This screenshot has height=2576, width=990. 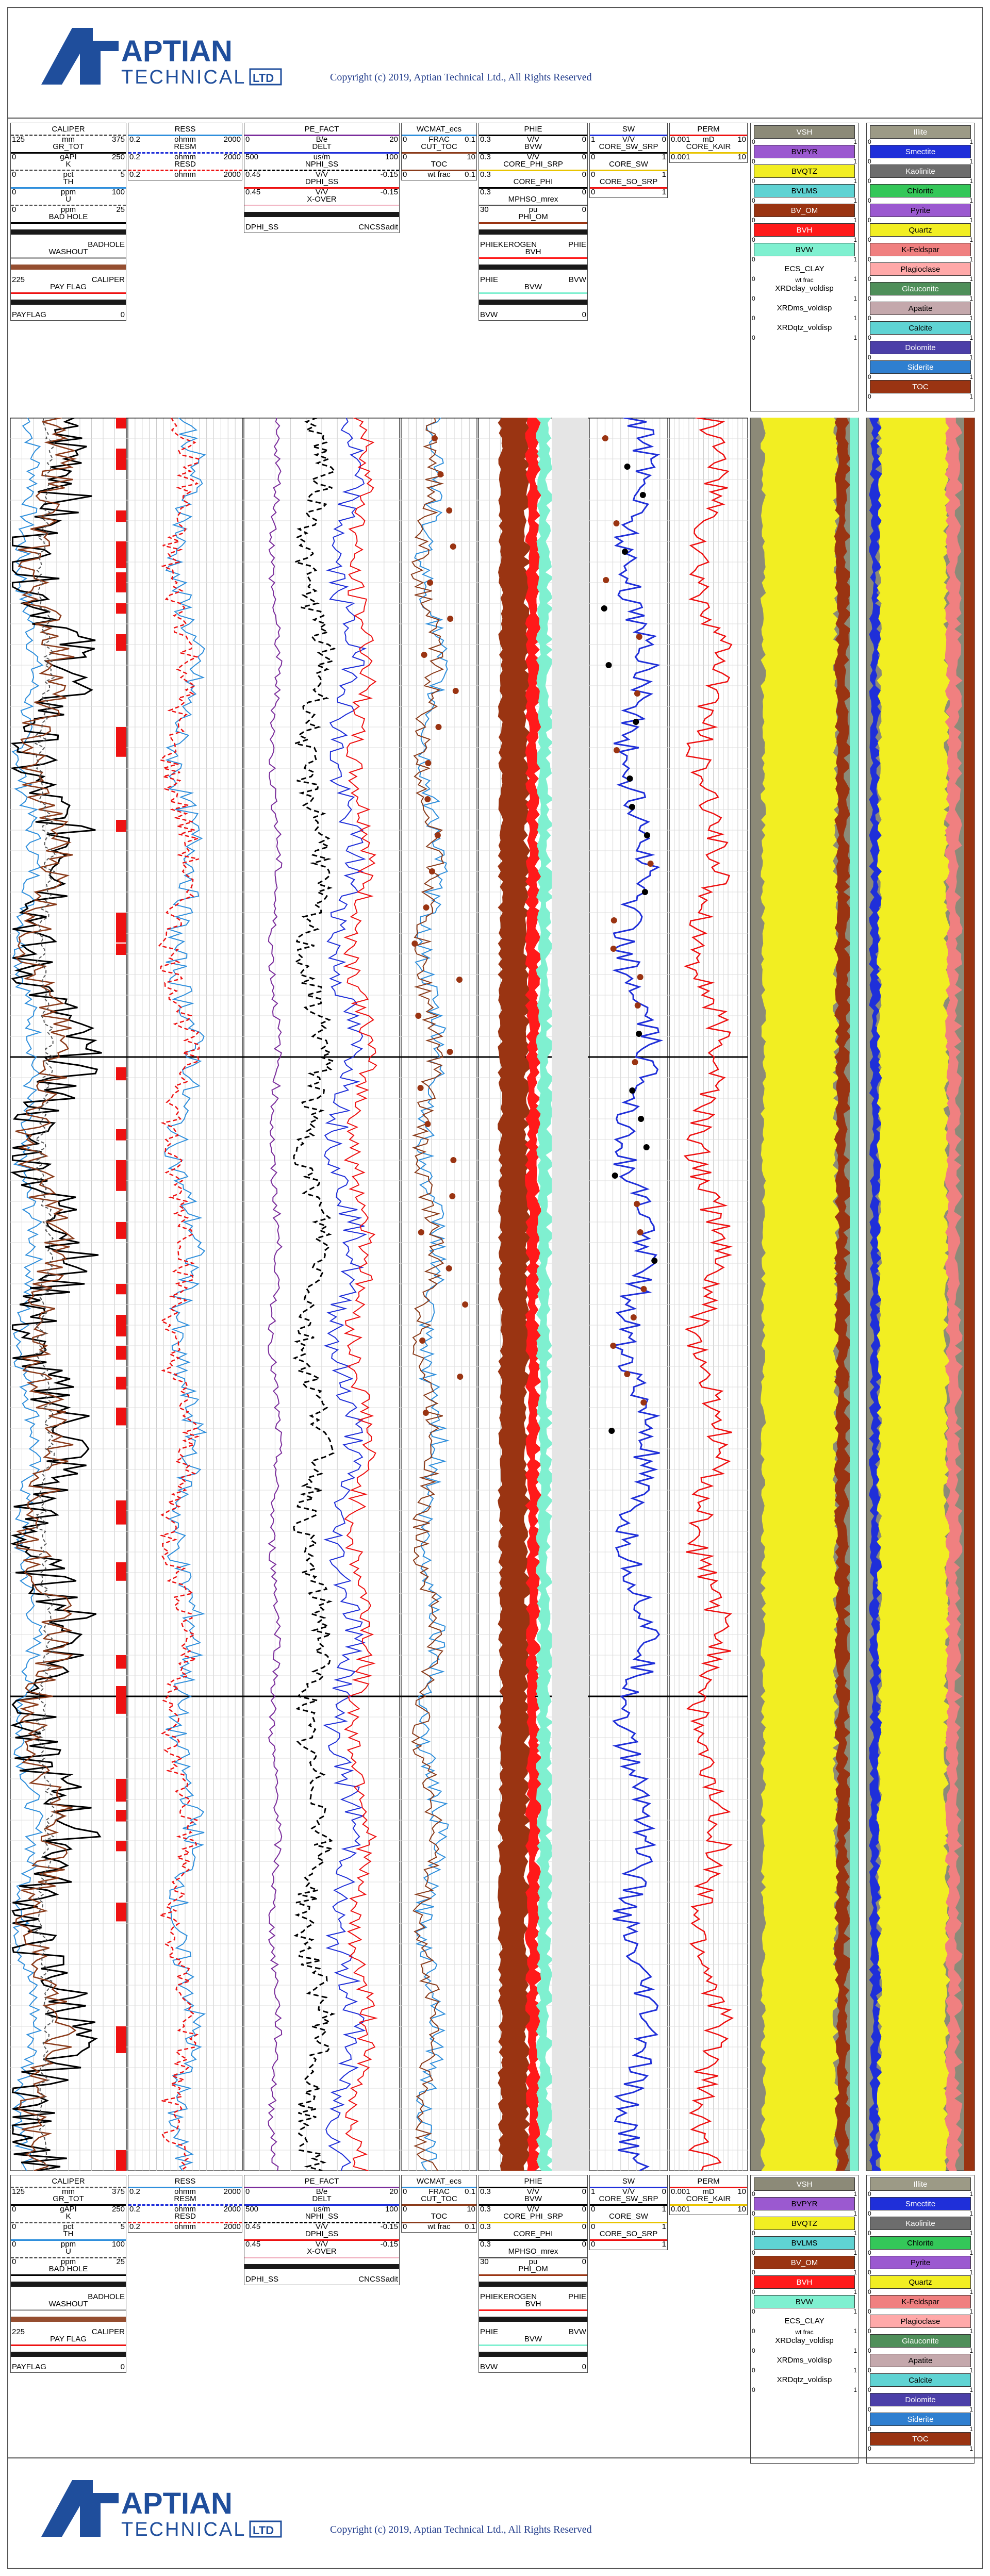 I want to click on legend-scale-lo: PHIEKEROGEN, so click(x=509, y=244).